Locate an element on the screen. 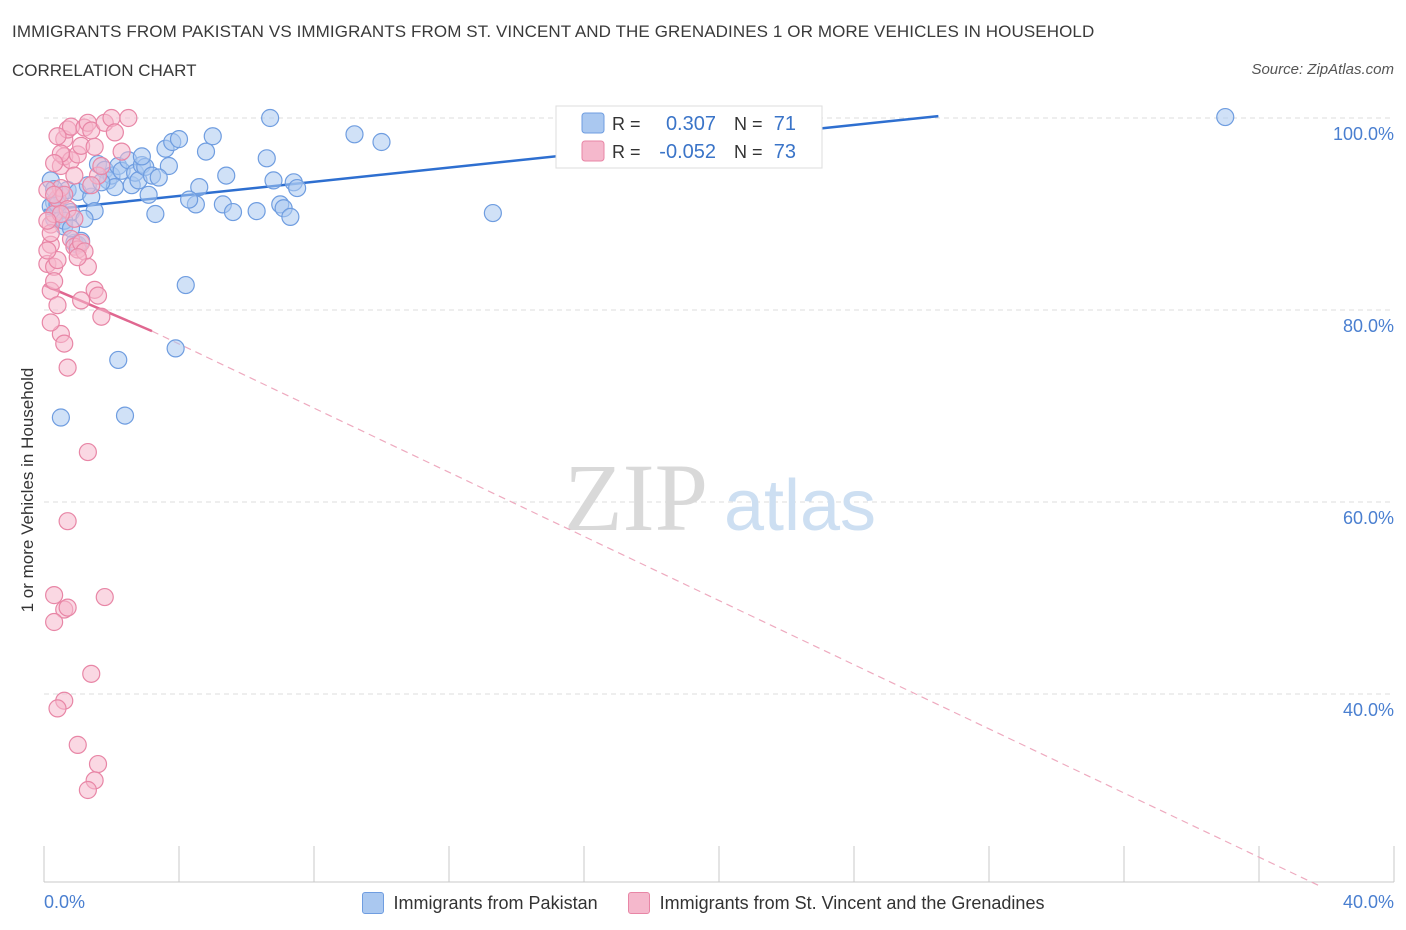 The width and height of the screenshot is (1406, 930). watermark-zip: ZIP is located at coordinates (636, 497).